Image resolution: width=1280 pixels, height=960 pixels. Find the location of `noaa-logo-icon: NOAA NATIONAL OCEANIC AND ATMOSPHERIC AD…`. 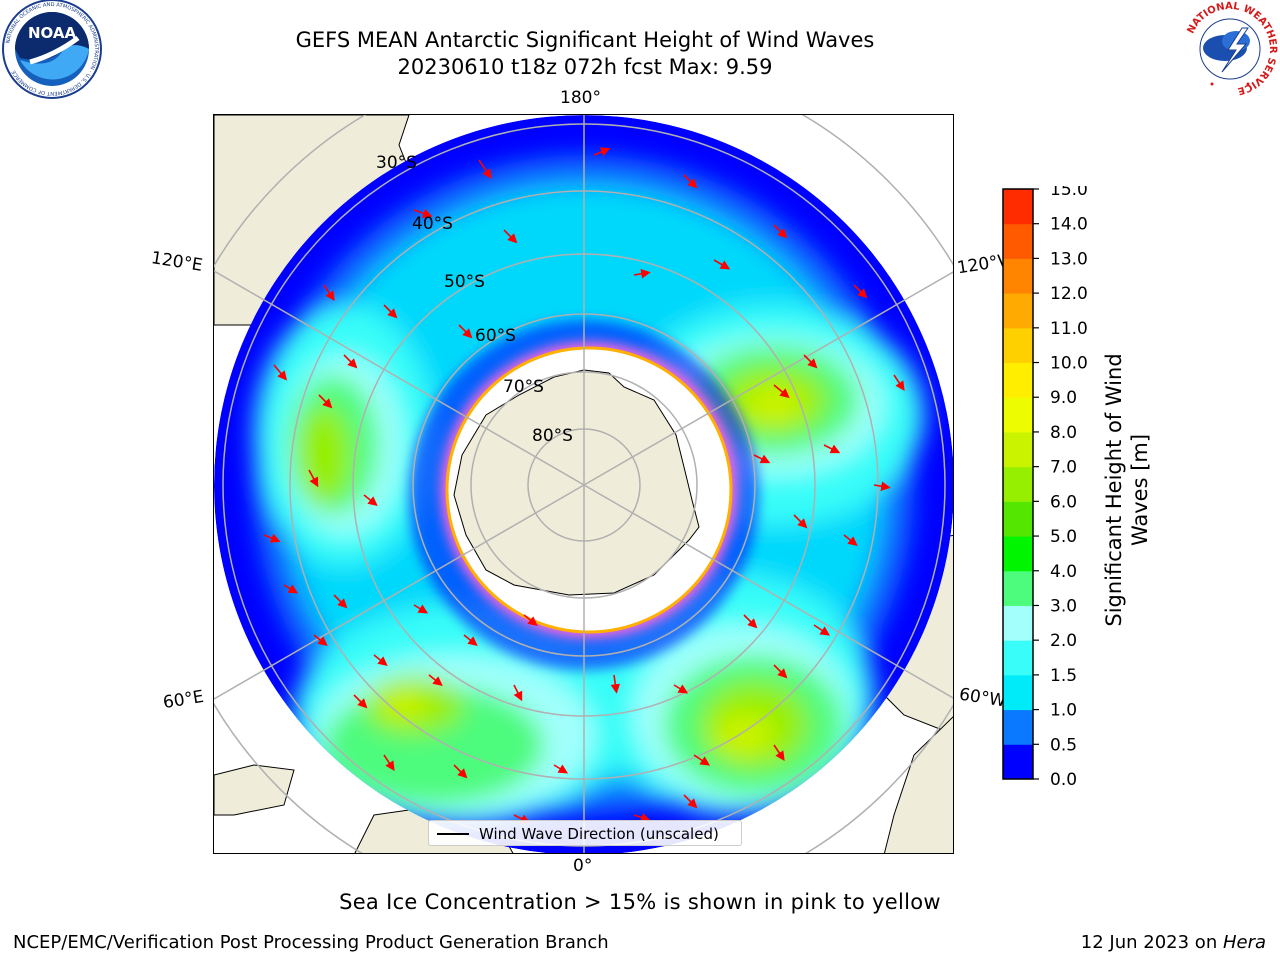

noaa-logo-icon: NOAA NATIONAL OCEANIC AND ATMOSPHERIC AD… is located at coordinates (52, 49).